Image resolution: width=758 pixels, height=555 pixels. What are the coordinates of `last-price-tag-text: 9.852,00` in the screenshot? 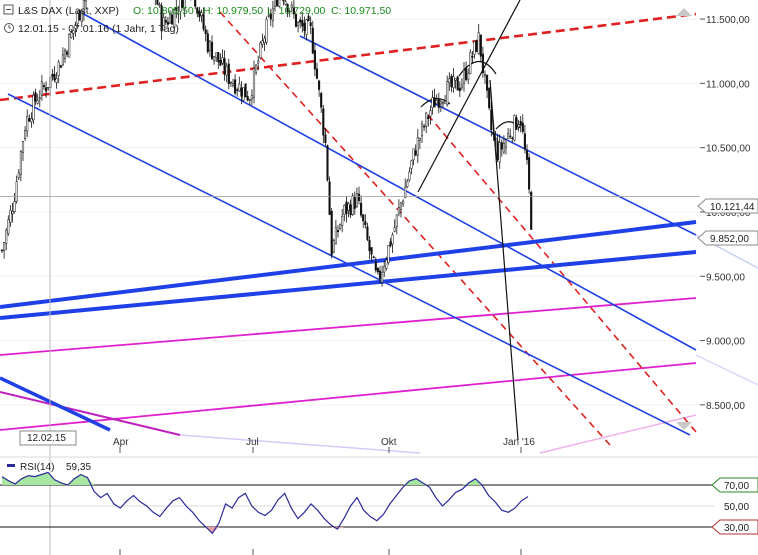 It's located at (729, 239).